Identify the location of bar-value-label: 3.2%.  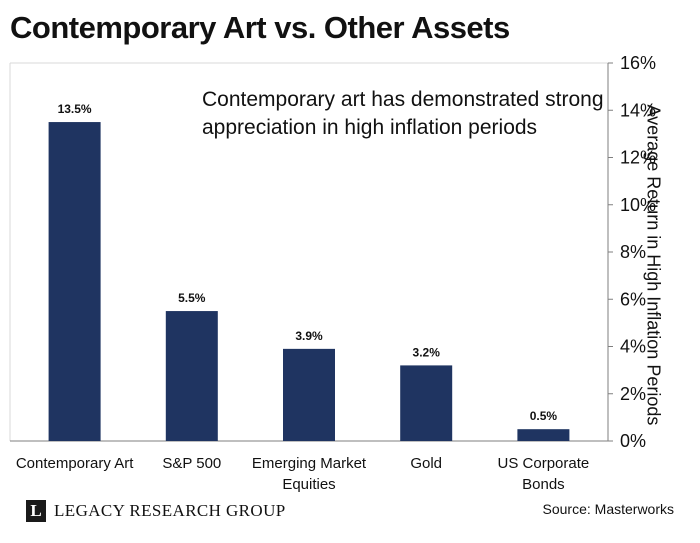
(427, 352).